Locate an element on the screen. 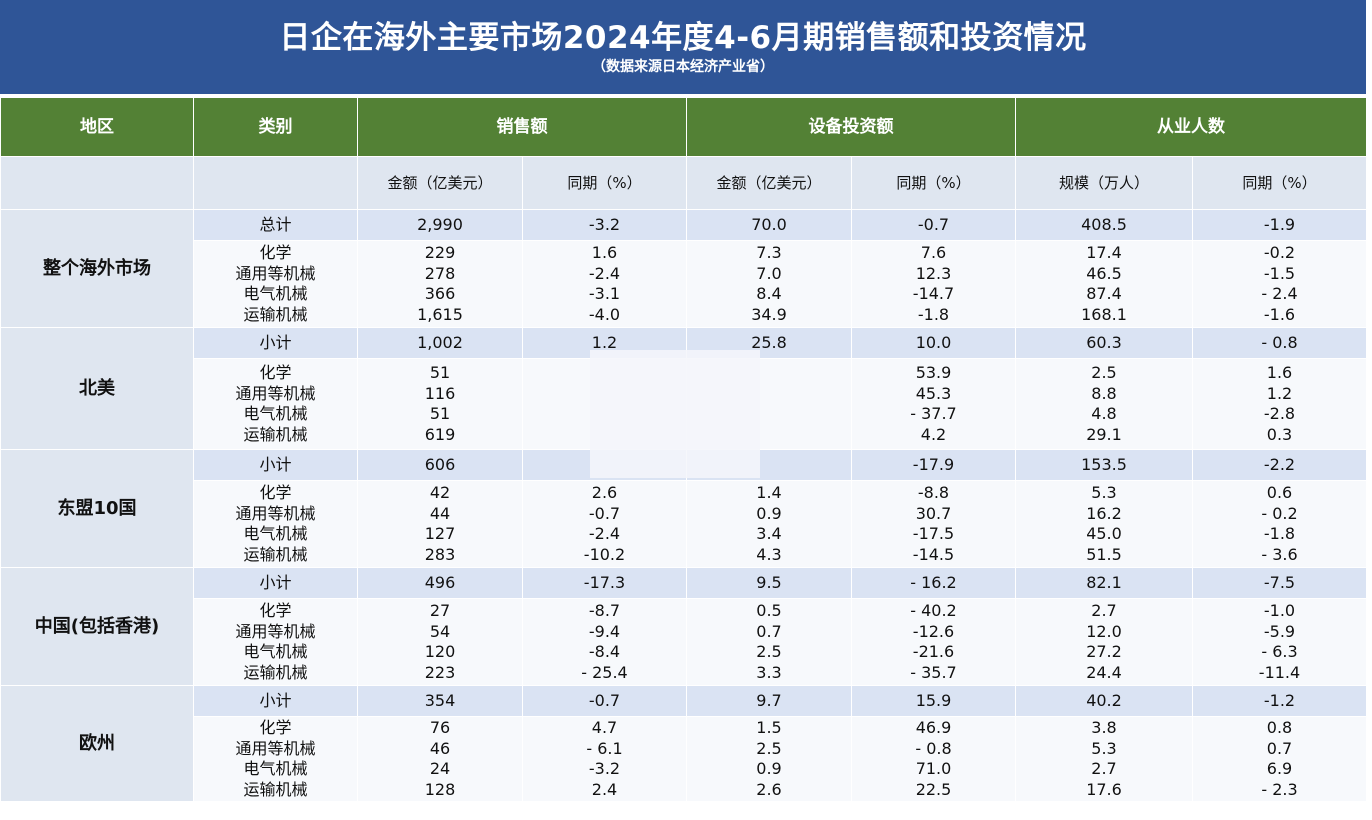  summary-emp-yoy: -1.9 is located at coordinates (1279, 225).